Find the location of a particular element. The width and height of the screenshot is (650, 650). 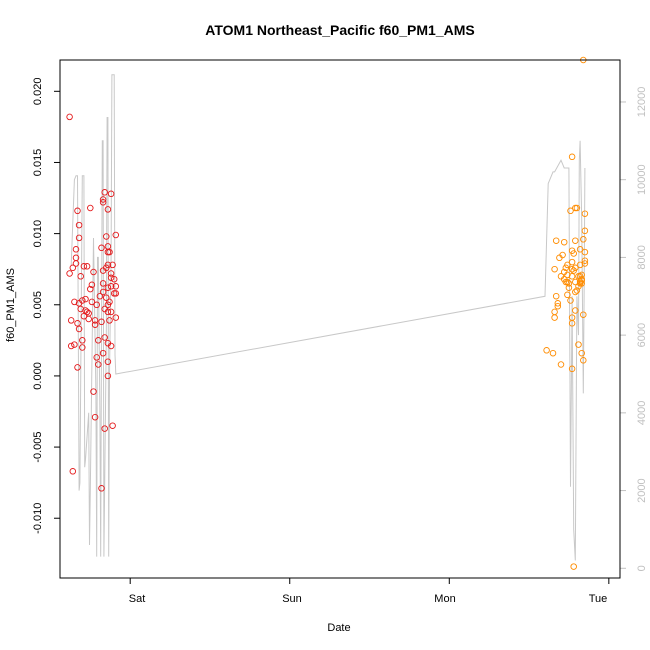

x-tick-label: Sun is located at coordinates (292, 599).